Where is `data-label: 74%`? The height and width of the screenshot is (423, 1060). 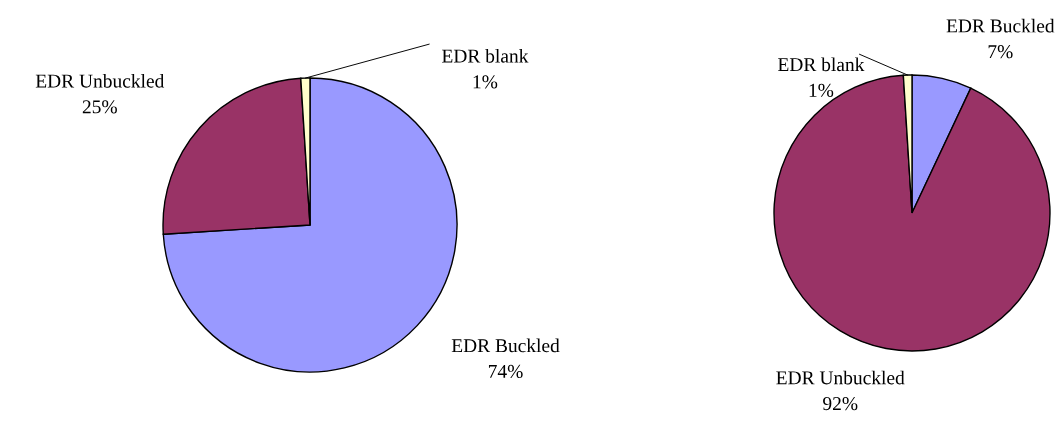
data-label: 74% is located at coordinates (505, 371).